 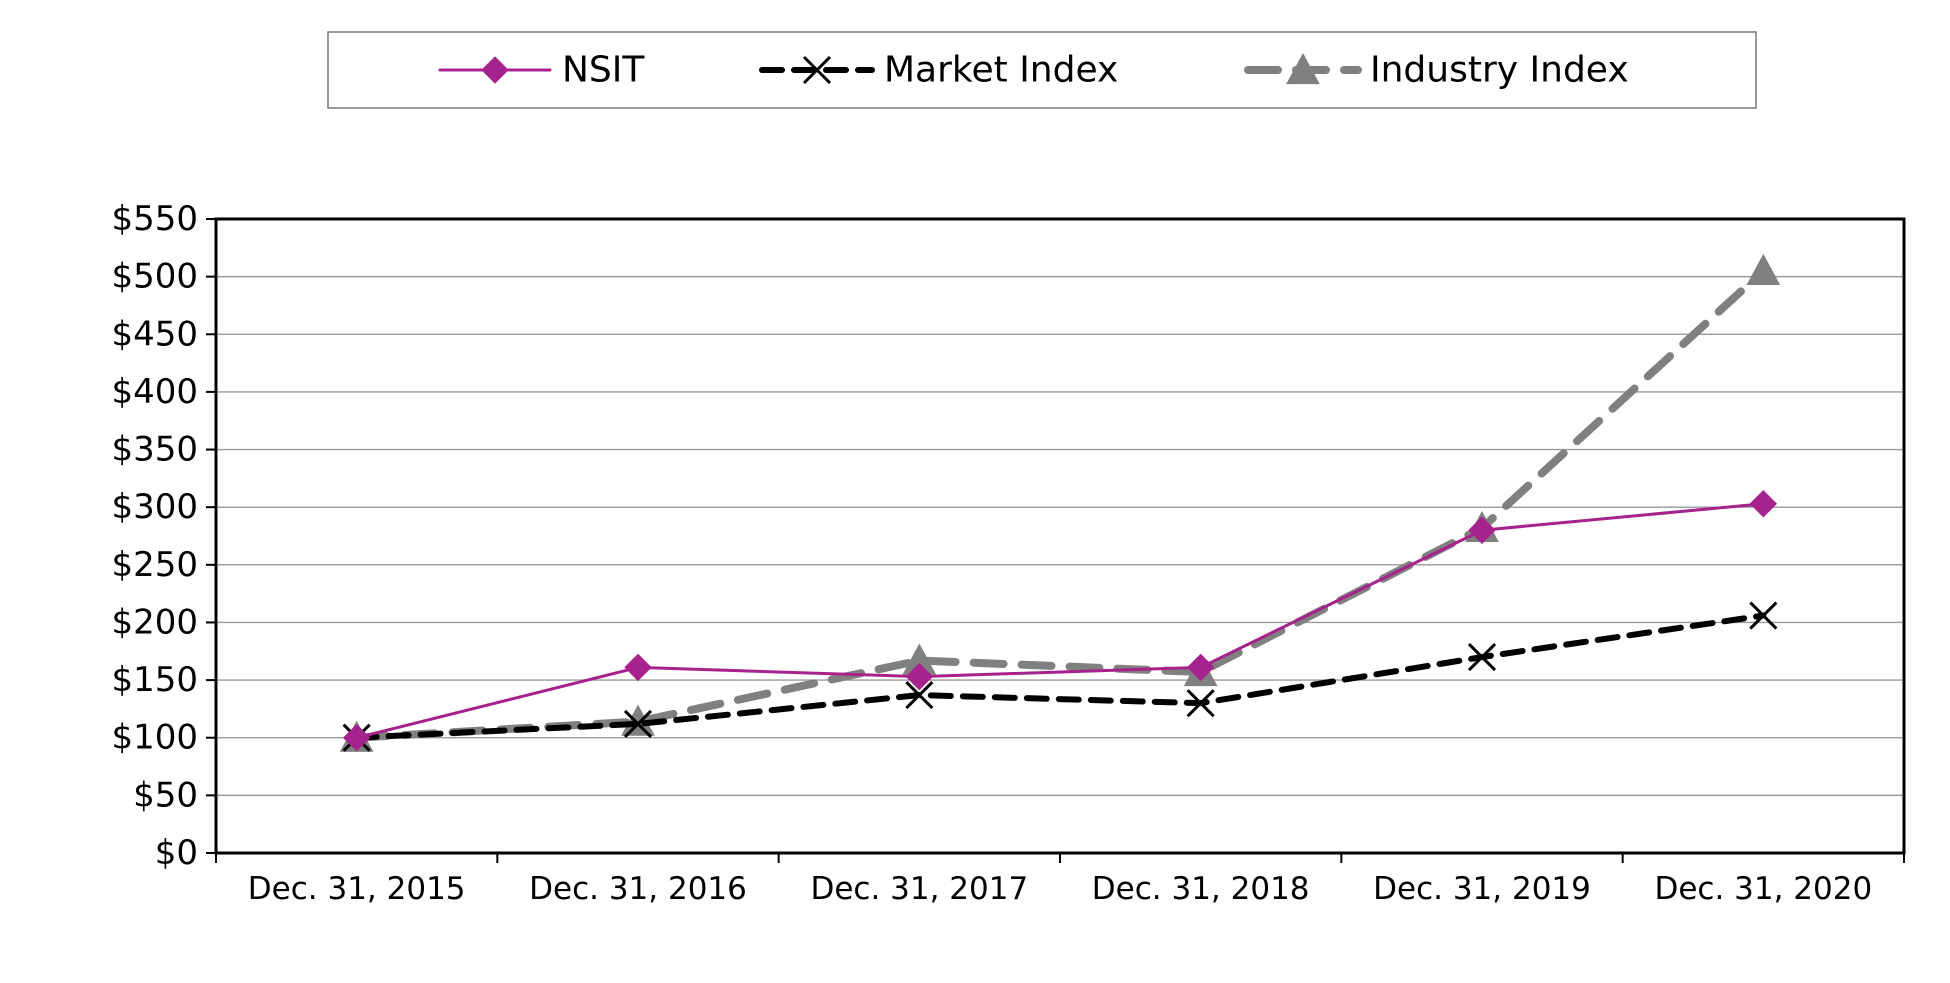 What do you see at coordinates (357, 889) in the screenshot?
I see `x-tick-label: Dec. 31, 2015` at bounding box center [357, 889].